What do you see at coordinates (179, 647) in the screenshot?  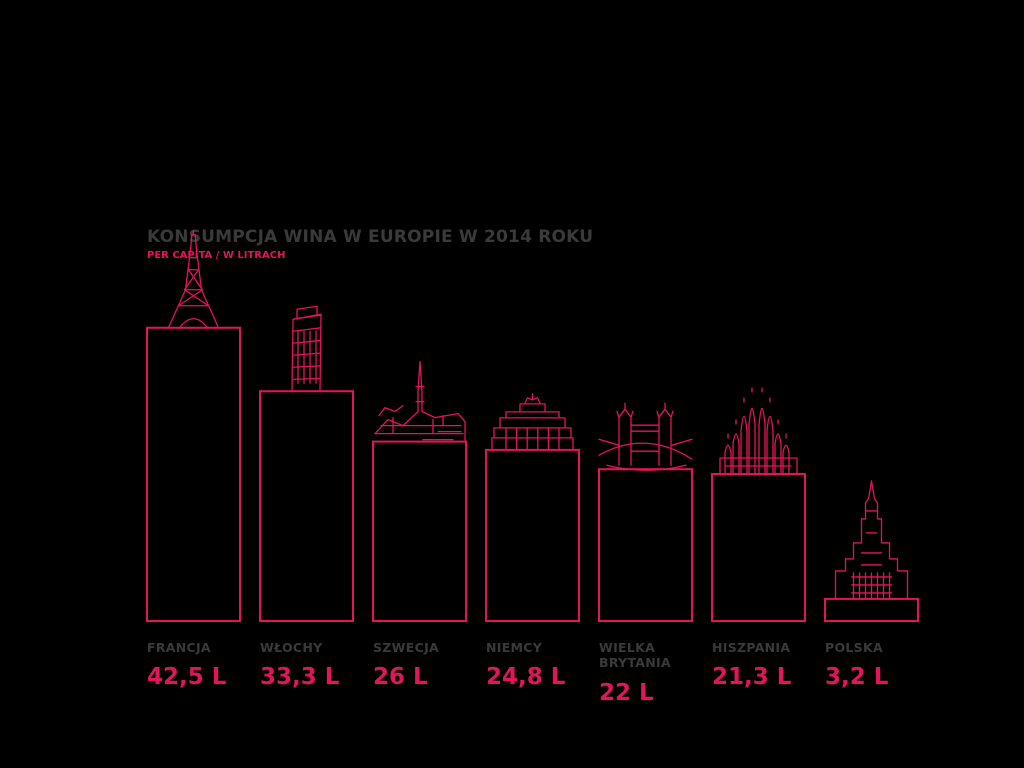 I see `category-label: FRANCJA` at bounding box center [179, 647].